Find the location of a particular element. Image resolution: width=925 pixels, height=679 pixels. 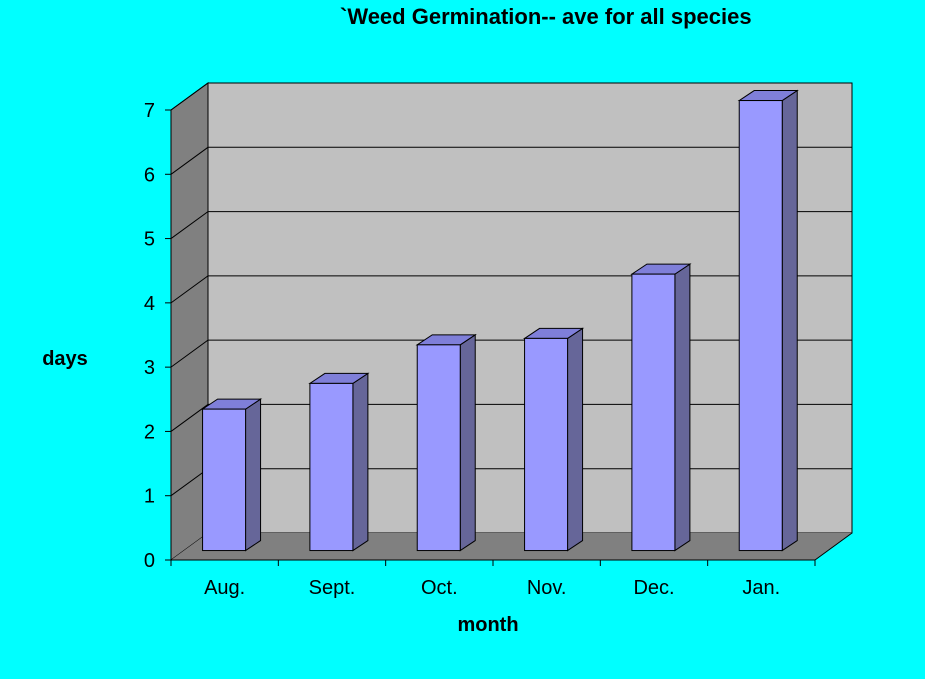

x-tick-label: Aug. is located at coordinates (224, 588).